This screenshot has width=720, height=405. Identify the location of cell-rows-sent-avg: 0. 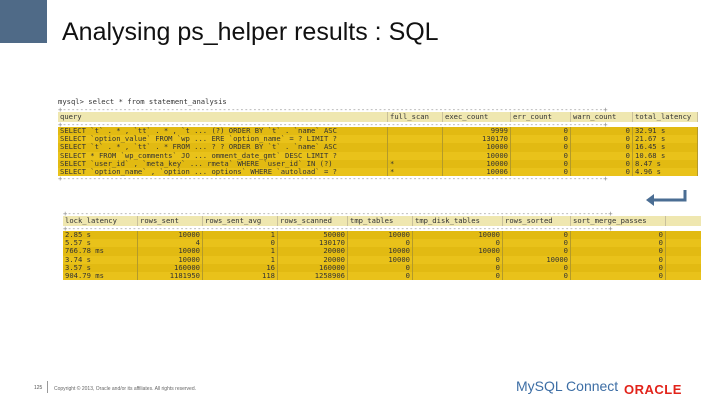
(240, 243).